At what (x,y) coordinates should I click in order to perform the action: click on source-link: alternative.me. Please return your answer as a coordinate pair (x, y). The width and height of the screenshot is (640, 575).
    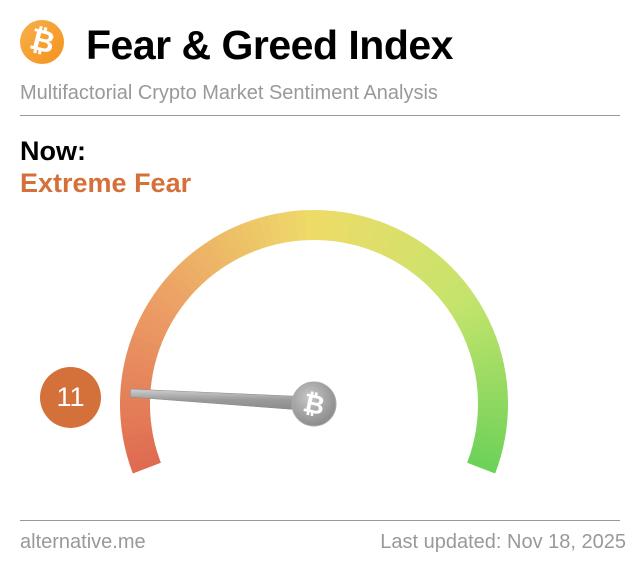
    Looking at the image, I should click on (83, 542).